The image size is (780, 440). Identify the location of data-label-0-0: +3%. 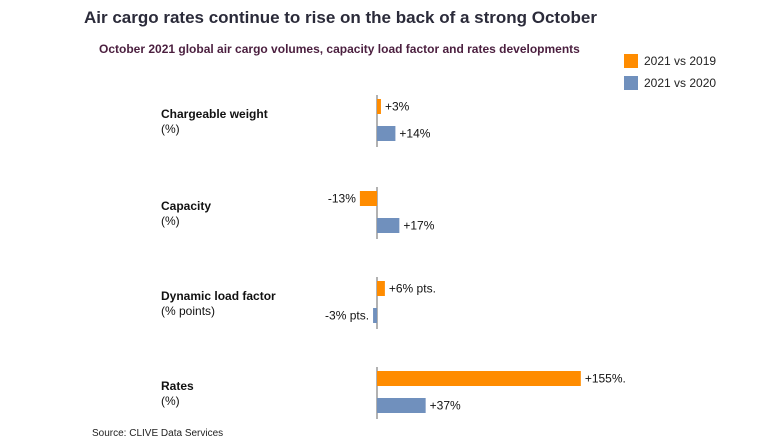
(397, 107).